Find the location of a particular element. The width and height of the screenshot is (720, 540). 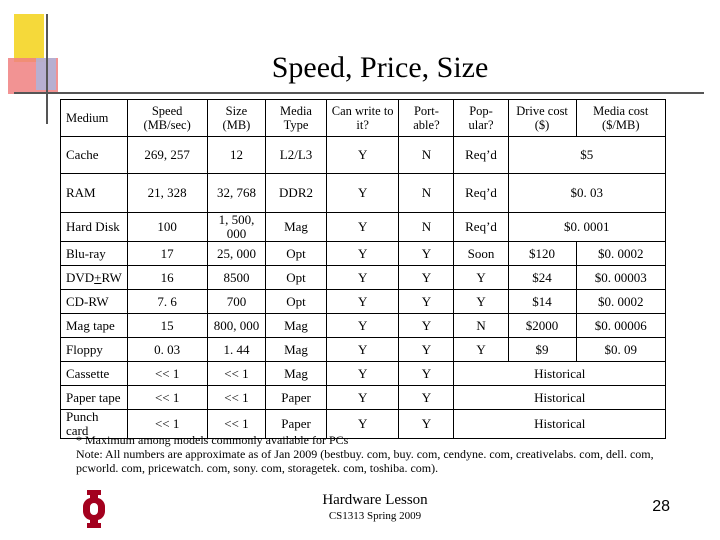

cell-speed: 16 is located at coordinates (167, 277).